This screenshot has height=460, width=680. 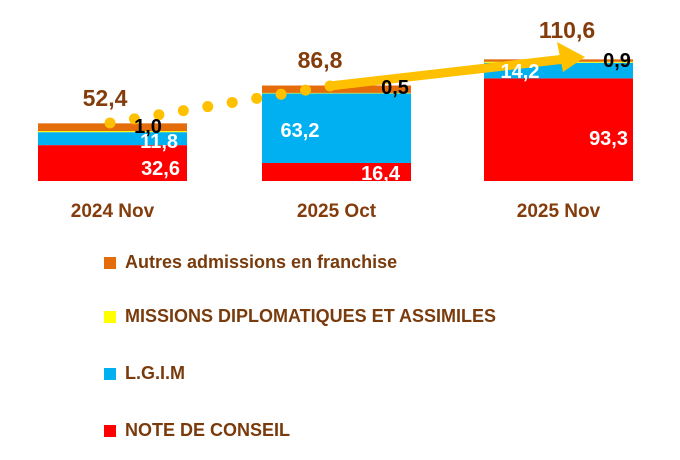 I want to click on legend-item: Autres admissions en franchise, so click(x=250, y=262).